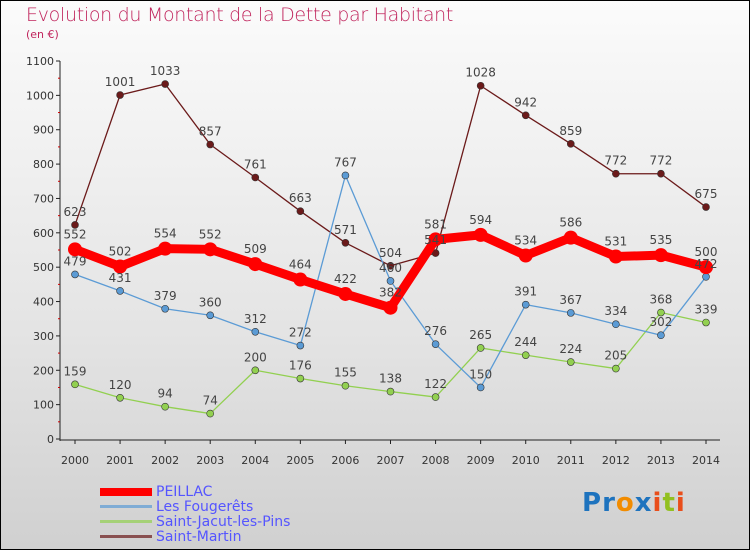 This screenshot has width=750, height=550. What do you see at coordinates (255, 357) in the screenshot?
I see `data-label: 200` at bounding box center [255, 357].